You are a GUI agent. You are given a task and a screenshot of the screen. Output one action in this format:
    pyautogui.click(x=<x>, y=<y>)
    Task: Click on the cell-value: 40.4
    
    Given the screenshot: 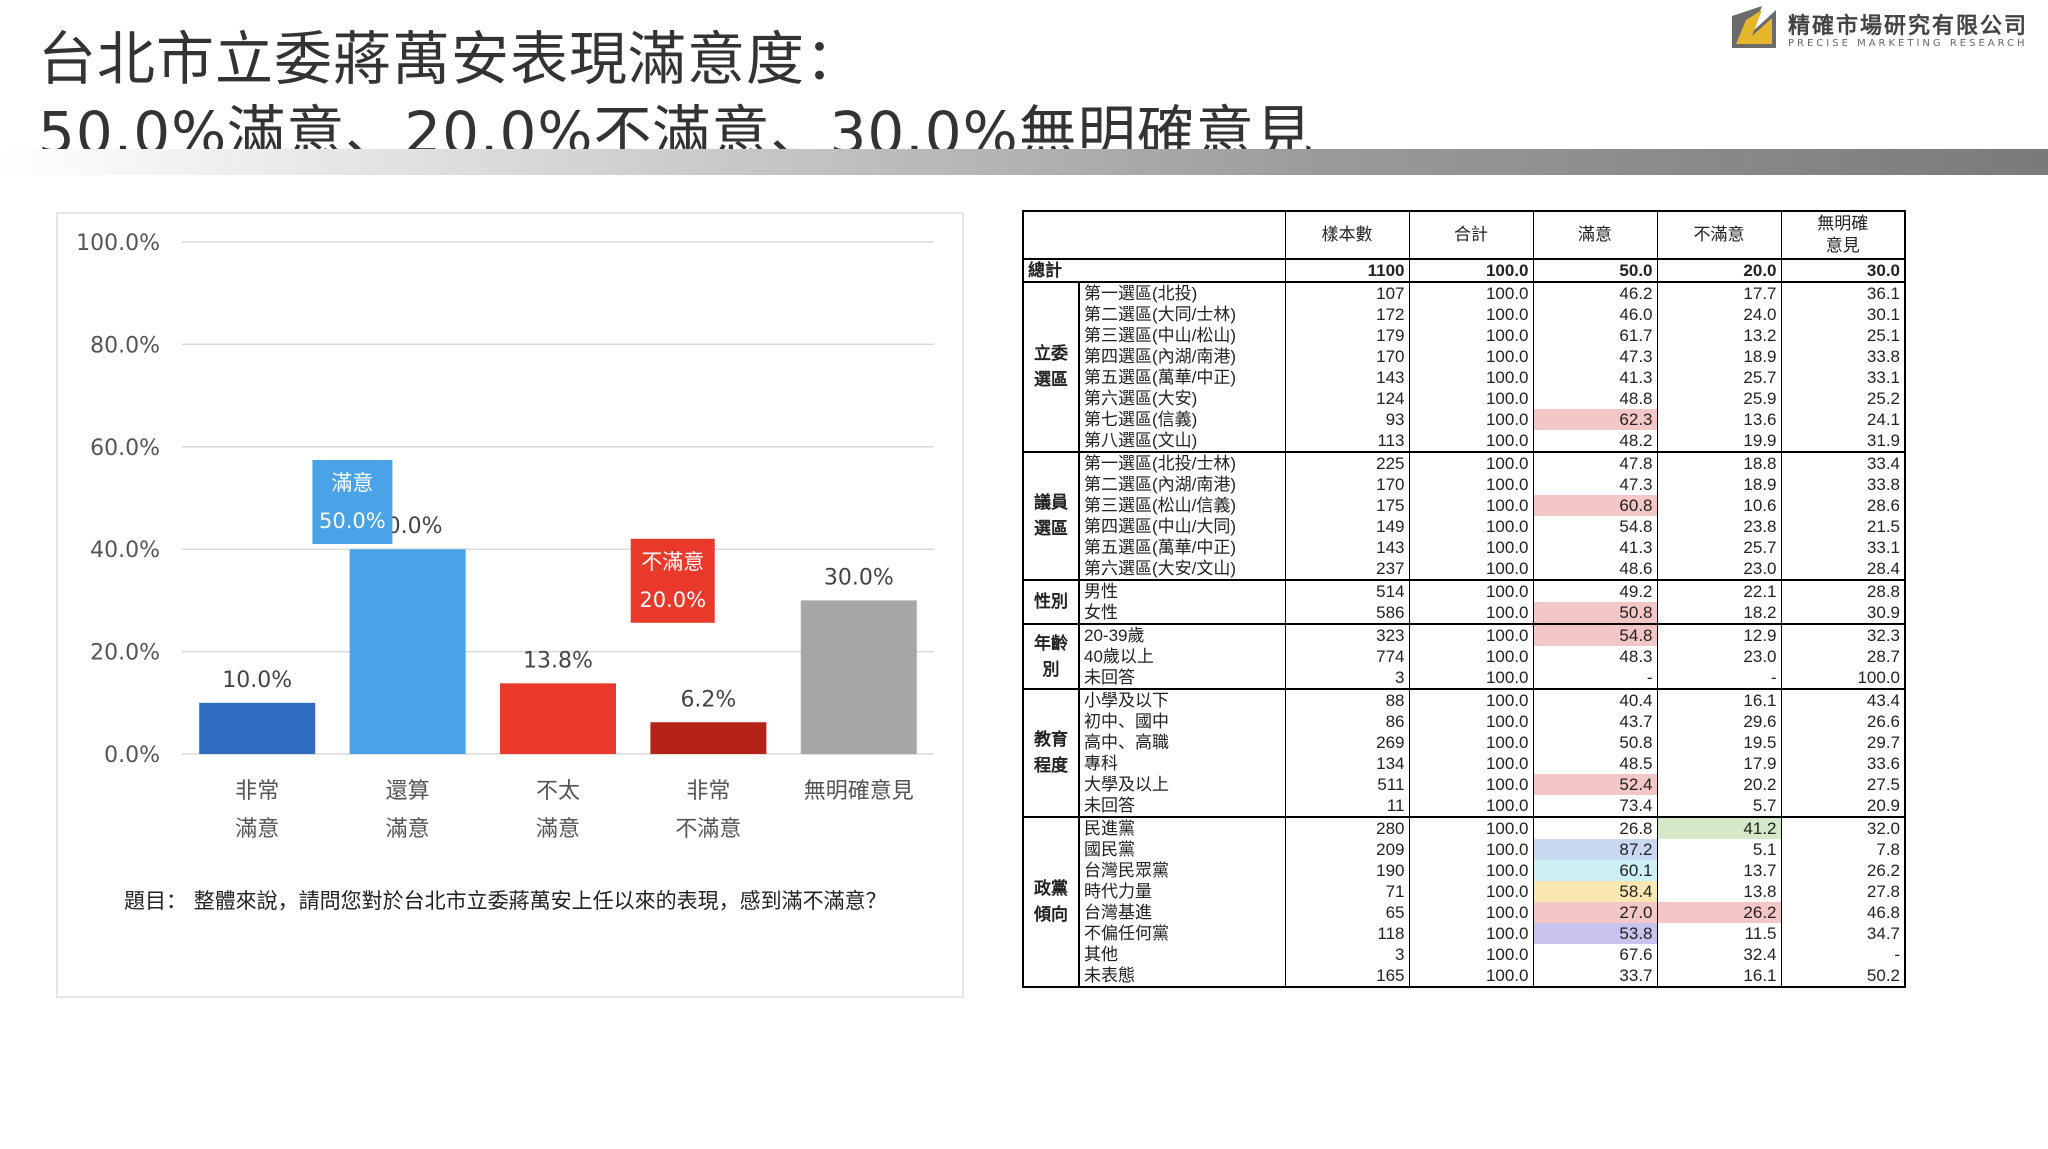 What is the action you would take?
    pyautogui.click(x=1595, y=699)
    